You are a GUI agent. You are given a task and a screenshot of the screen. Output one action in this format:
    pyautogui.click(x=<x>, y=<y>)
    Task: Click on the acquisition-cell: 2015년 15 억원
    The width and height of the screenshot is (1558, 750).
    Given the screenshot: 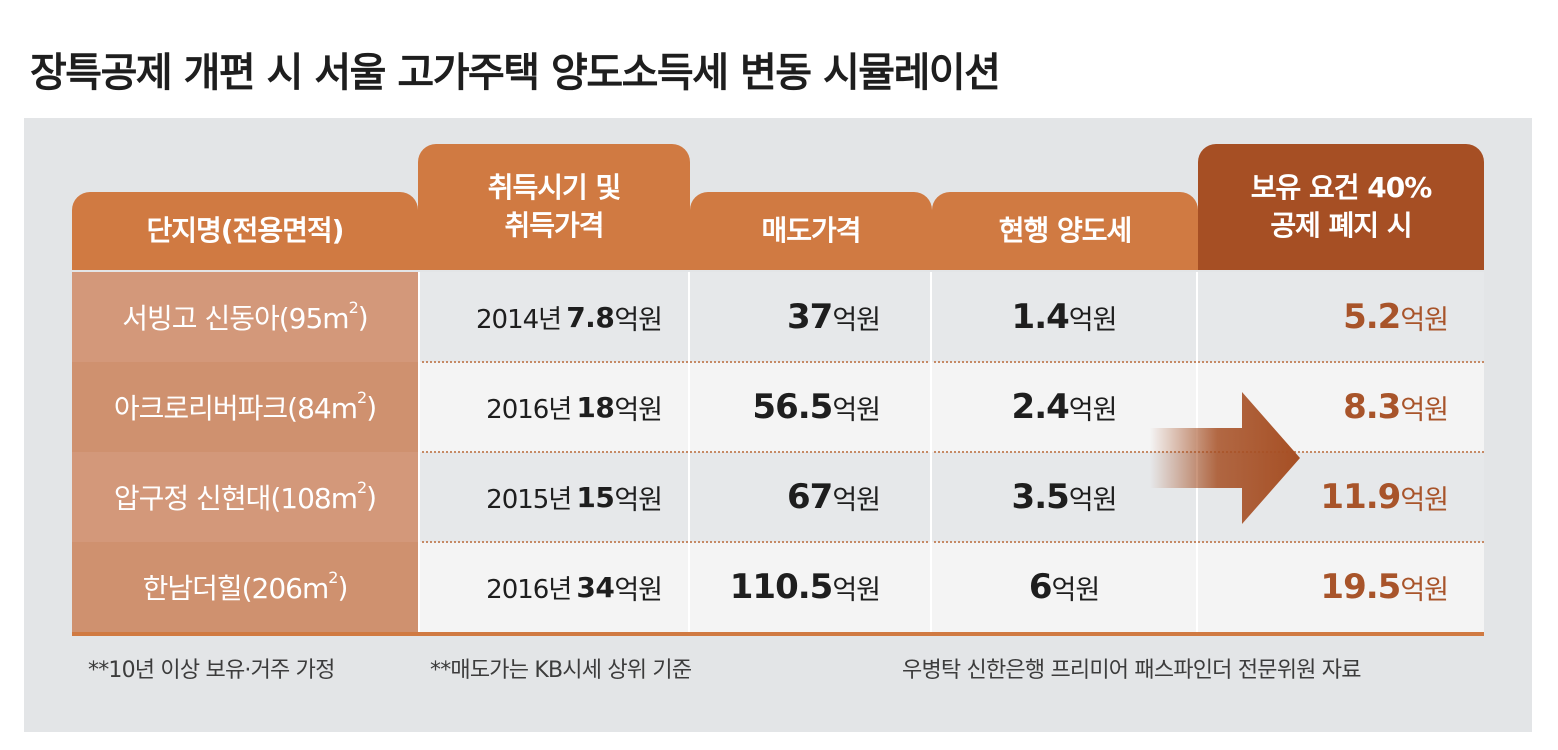 What is the action you would take?
    pyautogui.click(x=553, y=497)
    